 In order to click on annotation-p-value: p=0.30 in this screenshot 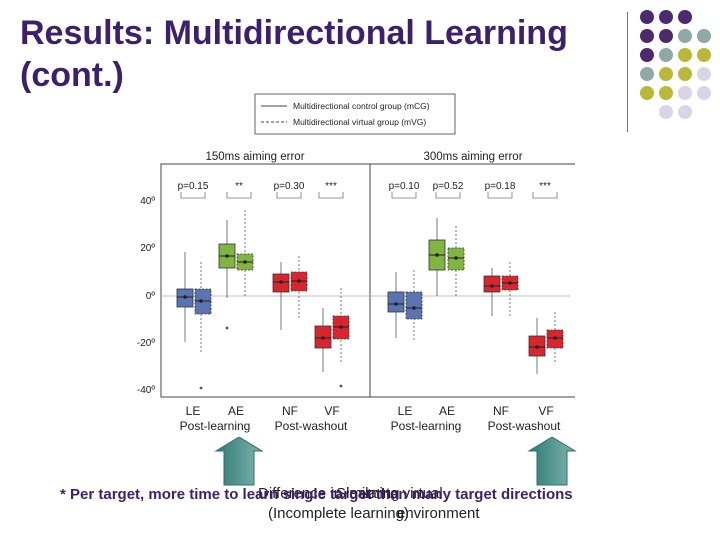, I will do `click(289, 186)`.